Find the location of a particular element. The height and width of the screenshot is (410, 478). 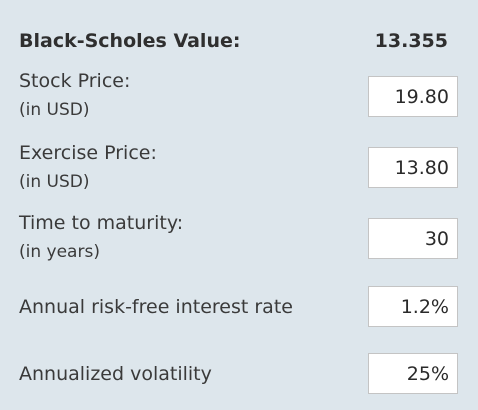

risk-free-rate-label: Annual risk-free interest rate is located at coordinates (156, 307).